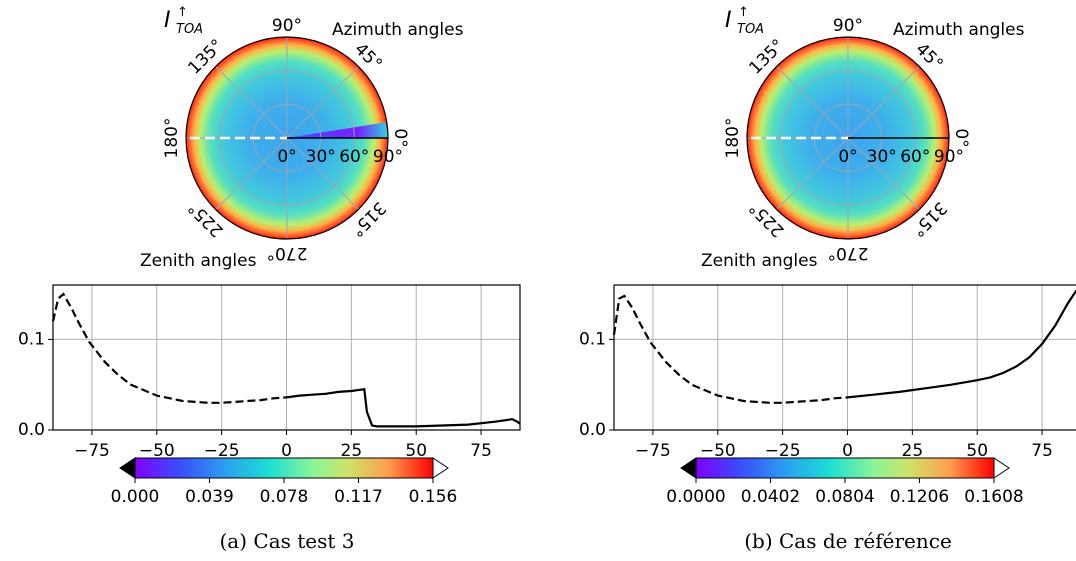 This screenshot has height=561, width=1076. I want to click on colorbar-tick: 0.000, so click(135, 497).